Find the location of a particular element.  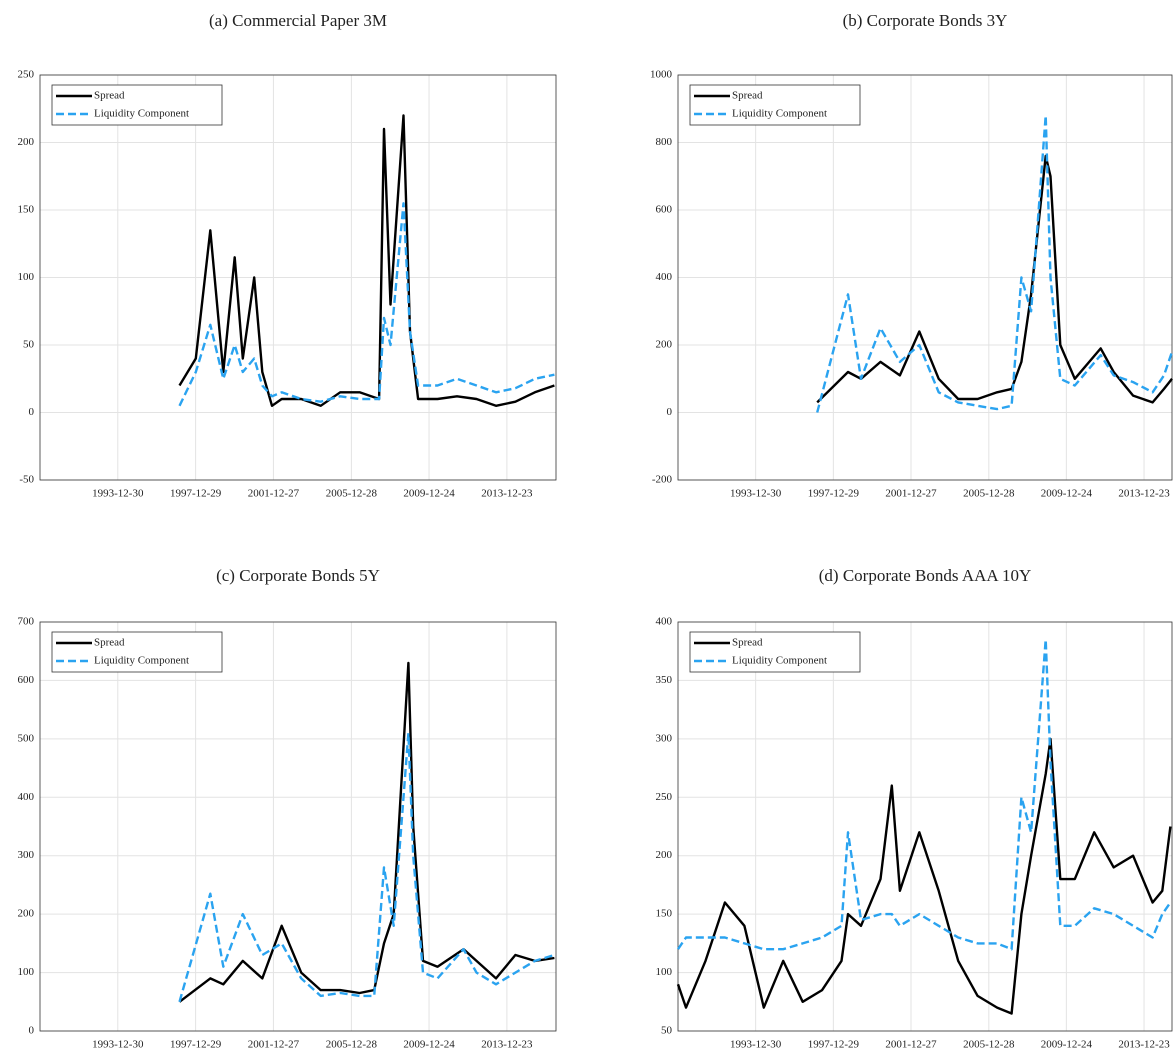

panel-title: (b) Corporate Bonds 3Y is located at coordinates (925, 20).